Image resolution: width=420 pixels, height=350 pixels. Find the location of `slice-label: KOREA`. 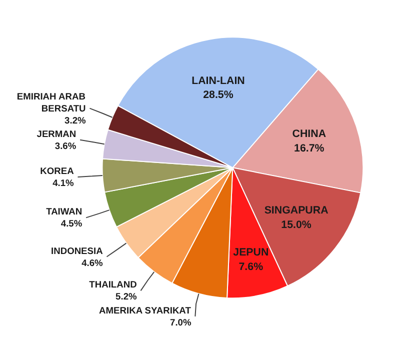

slice-label: KOREA is located at coordinates (57, 171).